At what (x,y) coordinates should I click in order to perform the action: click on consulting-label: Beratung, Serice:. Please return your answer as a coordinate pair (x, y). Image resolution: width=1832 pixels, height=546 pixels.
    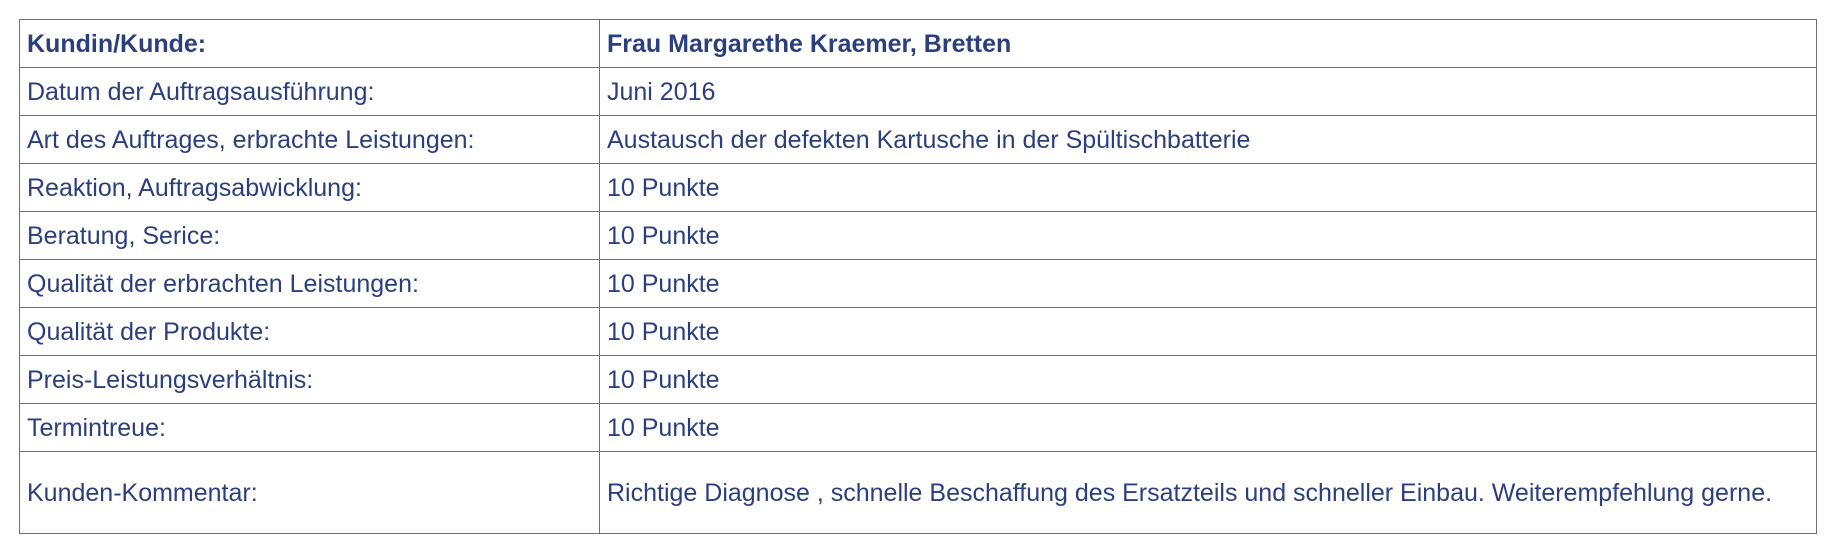
    Looking at the image, I should click on (309, 235).